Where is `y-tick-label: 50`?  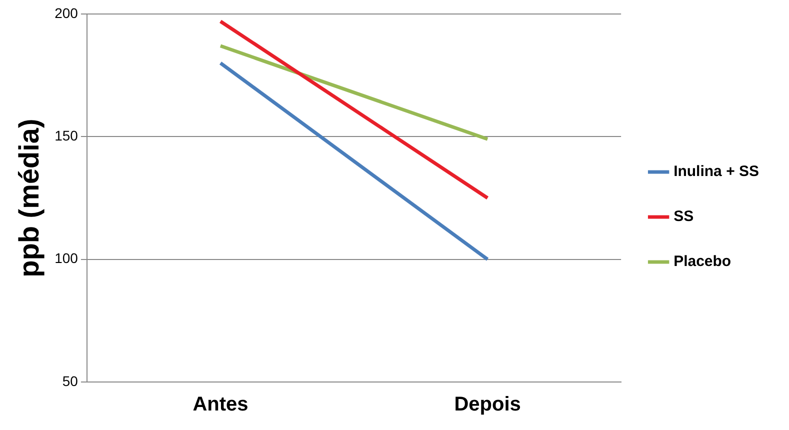 y-tick-label: 50 is located at coordinates (70, 380).